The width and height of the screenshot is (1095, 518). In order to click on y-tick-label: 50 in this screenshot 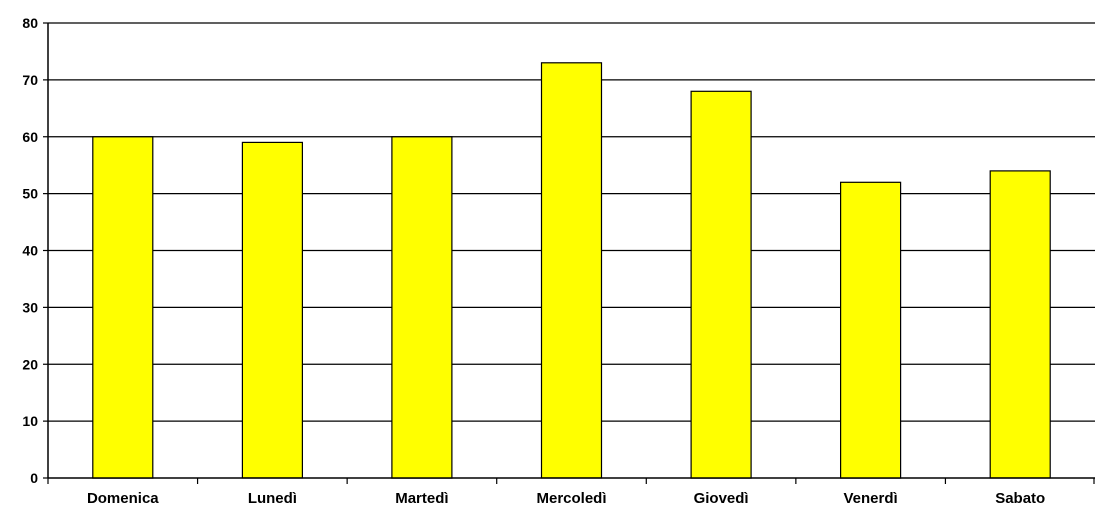, I will do `click(30, 194)`.